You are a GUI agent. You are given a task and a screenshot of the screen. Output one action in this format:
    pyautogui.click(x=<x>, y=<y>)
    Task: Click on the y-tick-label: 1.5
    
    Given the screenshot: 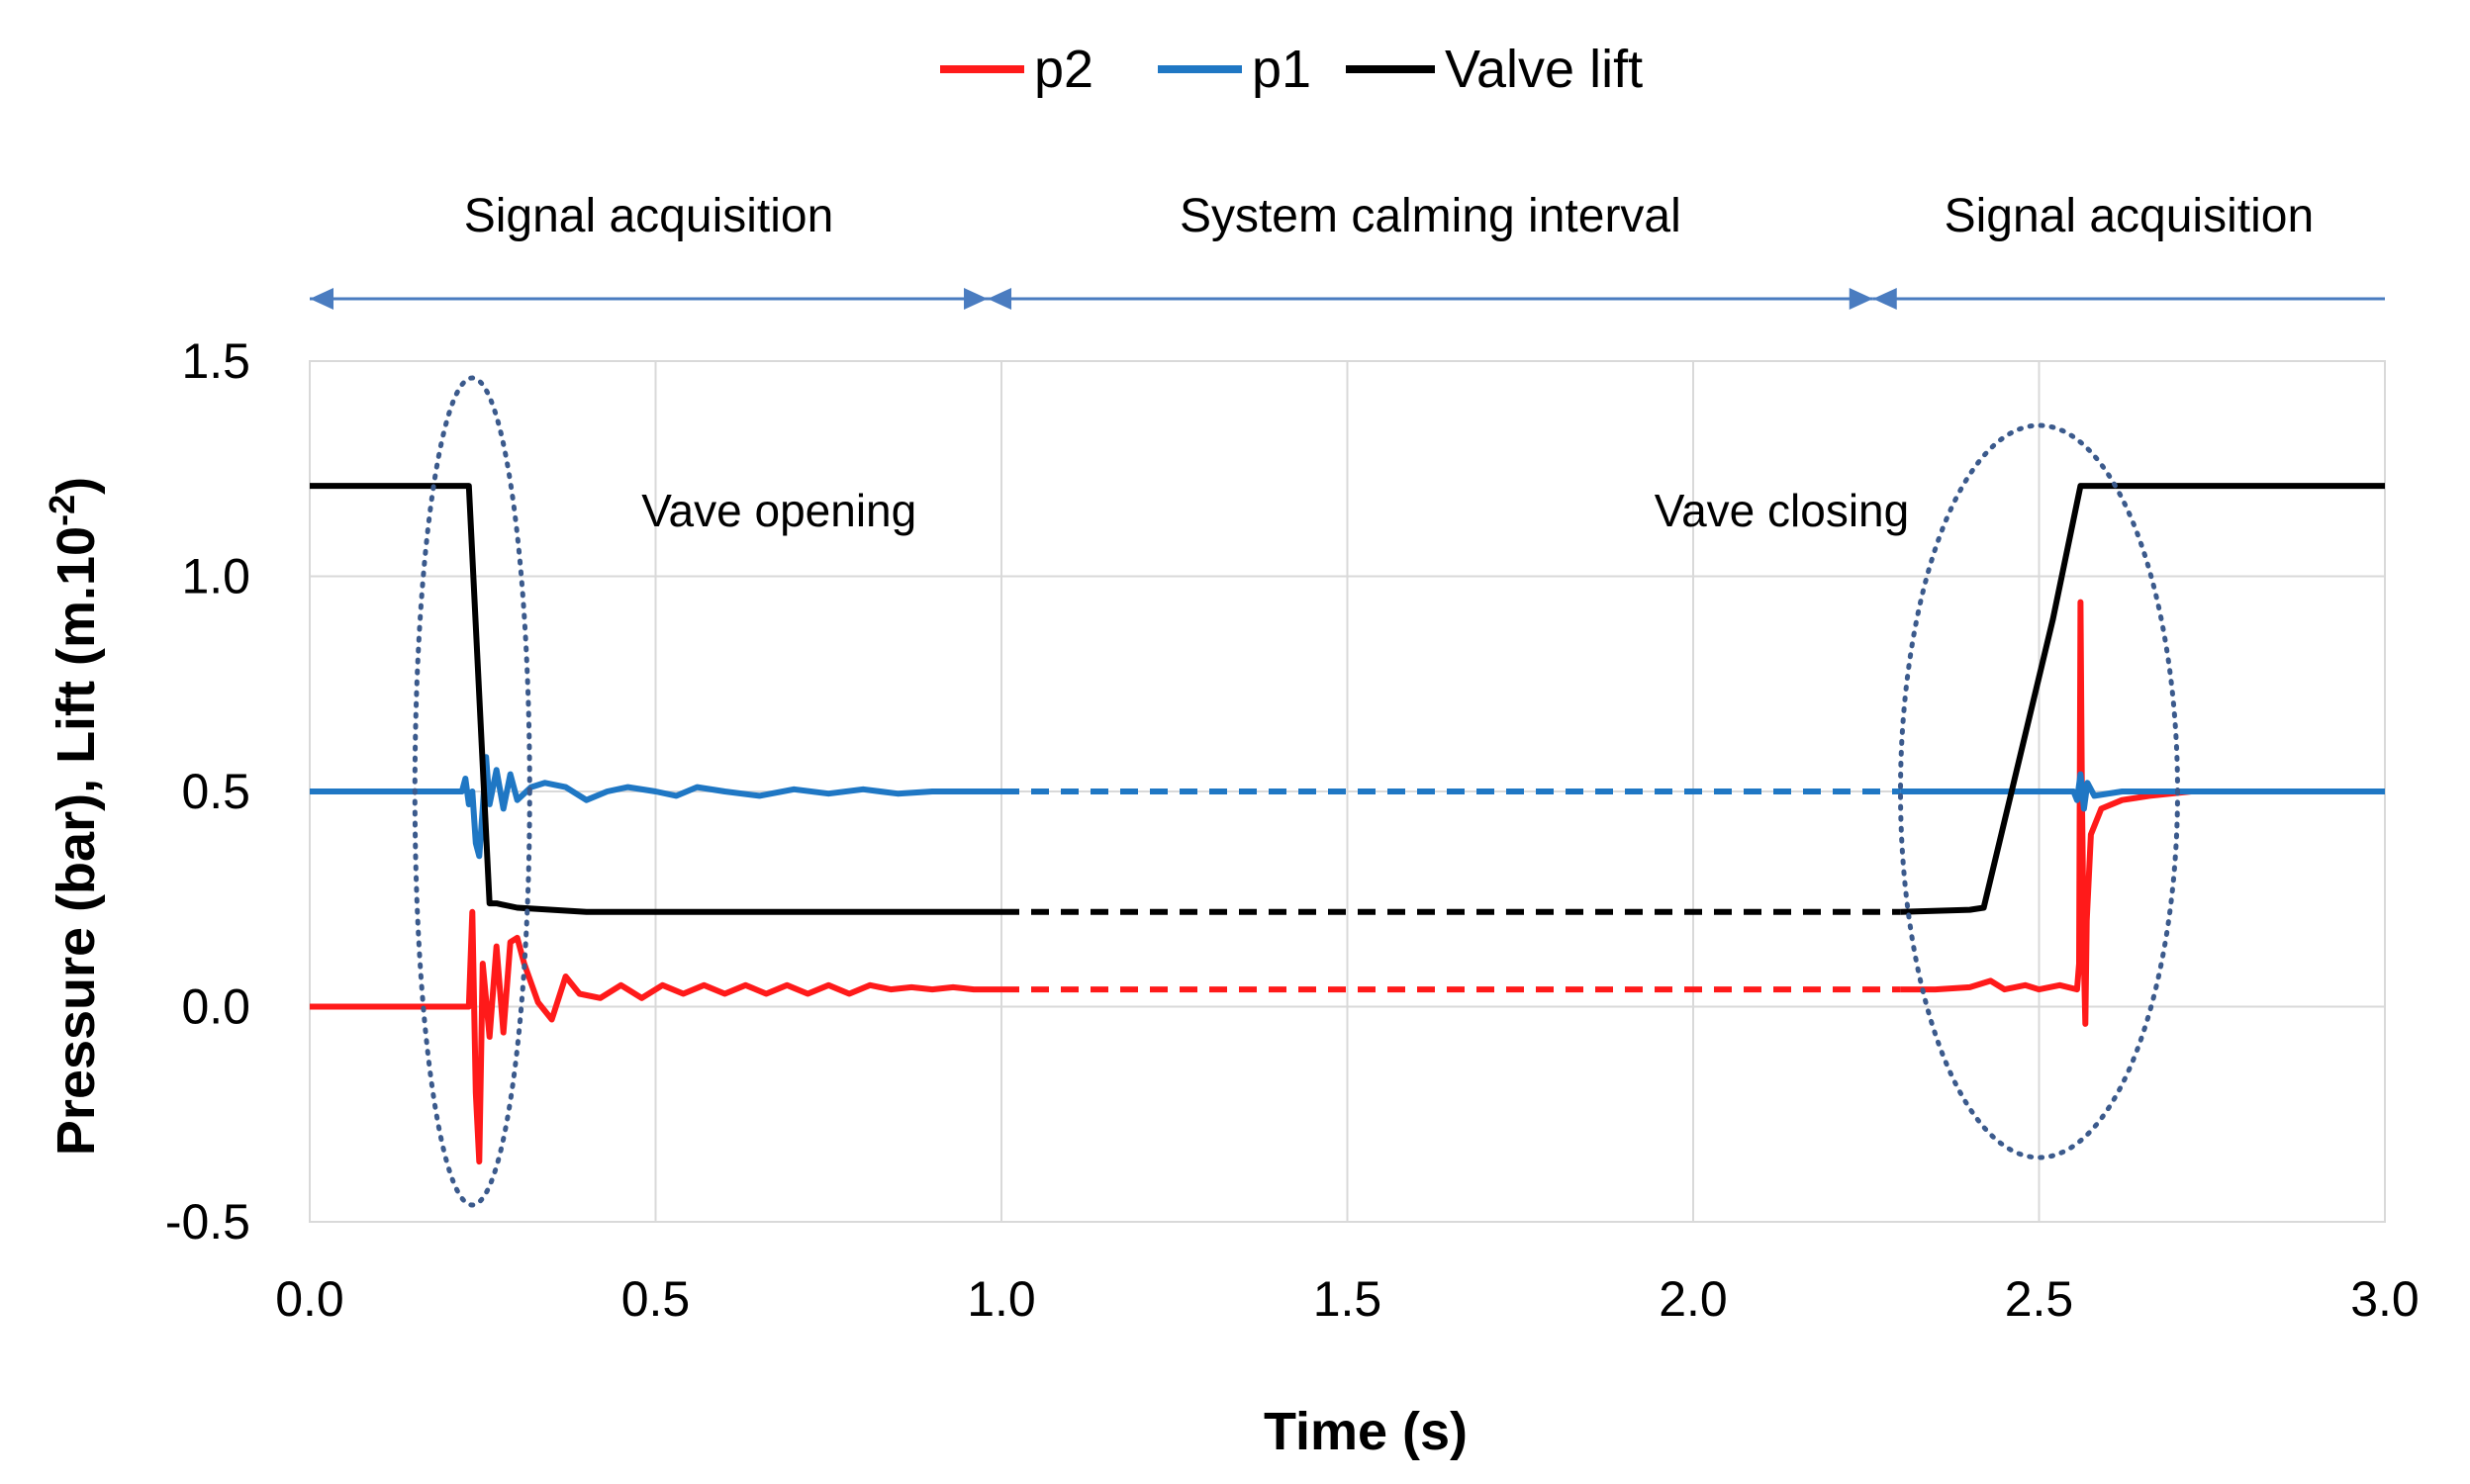 What is the action you would take?
    pyautogui.click(x=216, y=361)
    